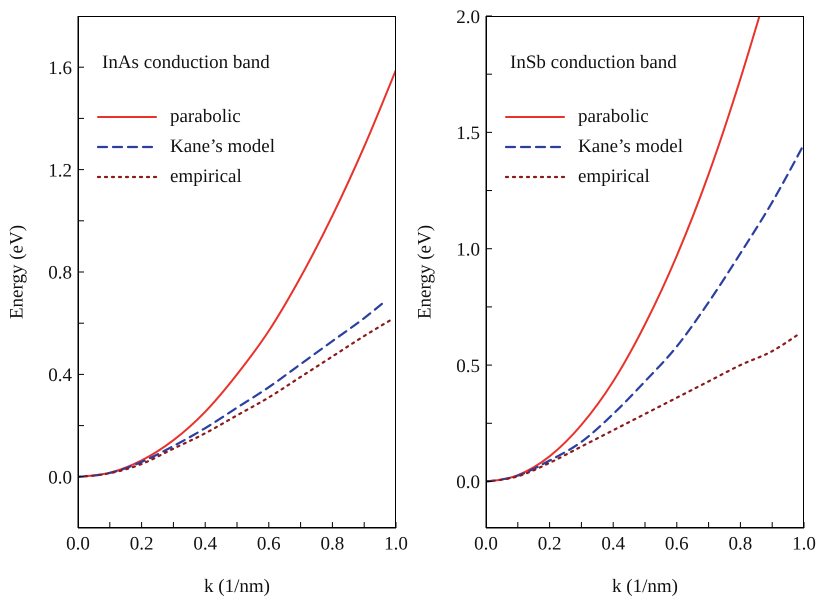 Image resolution: width=833 pixels, height=604 pixels. What do you see at coordinates (60, 171) in the screenshot?
I see `y-tick-label: 1.2` at bounding box center [60, 171].